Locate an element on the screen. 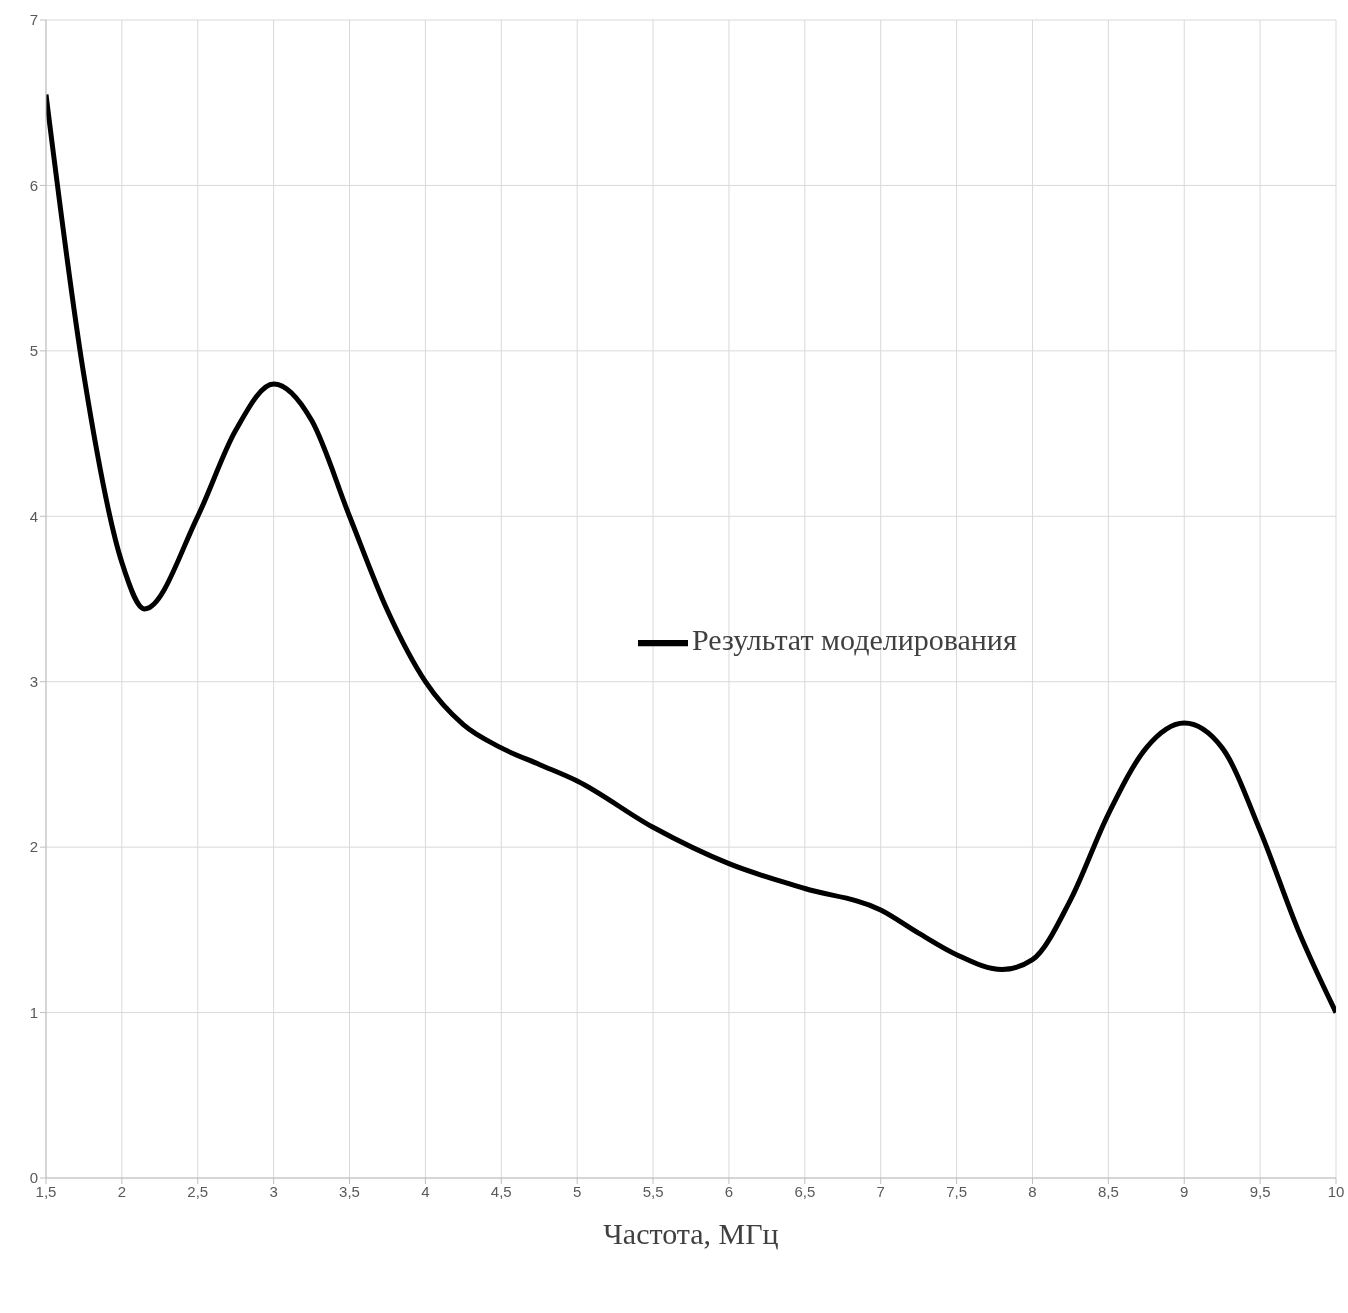 Image resolution: width=1348 pixels, height=1313 pixels. x-tick-label: 3 is located at coordinates (273, 1191).